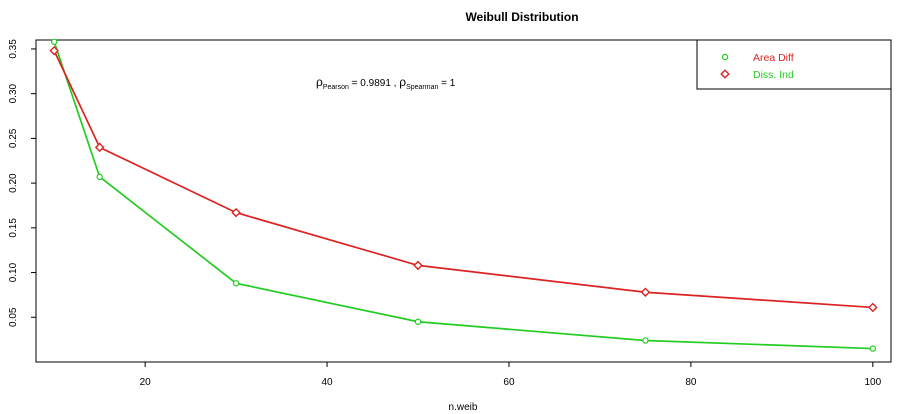 The image size is (900, 414). Describe the element at coordinates (336, 87) in the screenshot. I see `pearson-subscript: Pearson` at that location.